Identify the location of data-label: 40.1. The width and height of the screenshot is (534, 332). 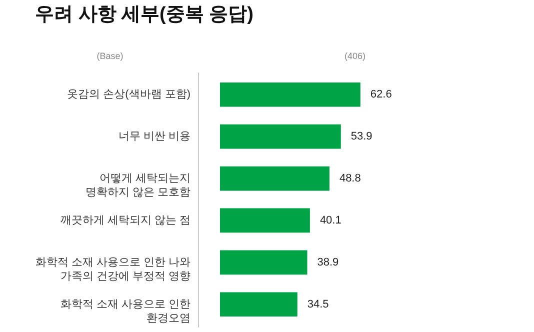
(331, 220).